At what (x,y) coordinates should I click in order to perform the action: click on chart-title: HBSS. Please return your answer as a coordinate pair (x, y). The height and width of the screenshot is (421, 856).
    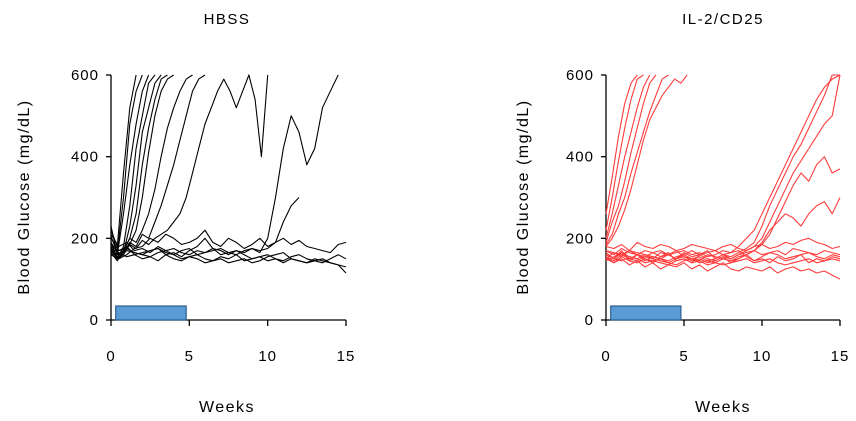
    Looking at the image, I should click on (227, 19).